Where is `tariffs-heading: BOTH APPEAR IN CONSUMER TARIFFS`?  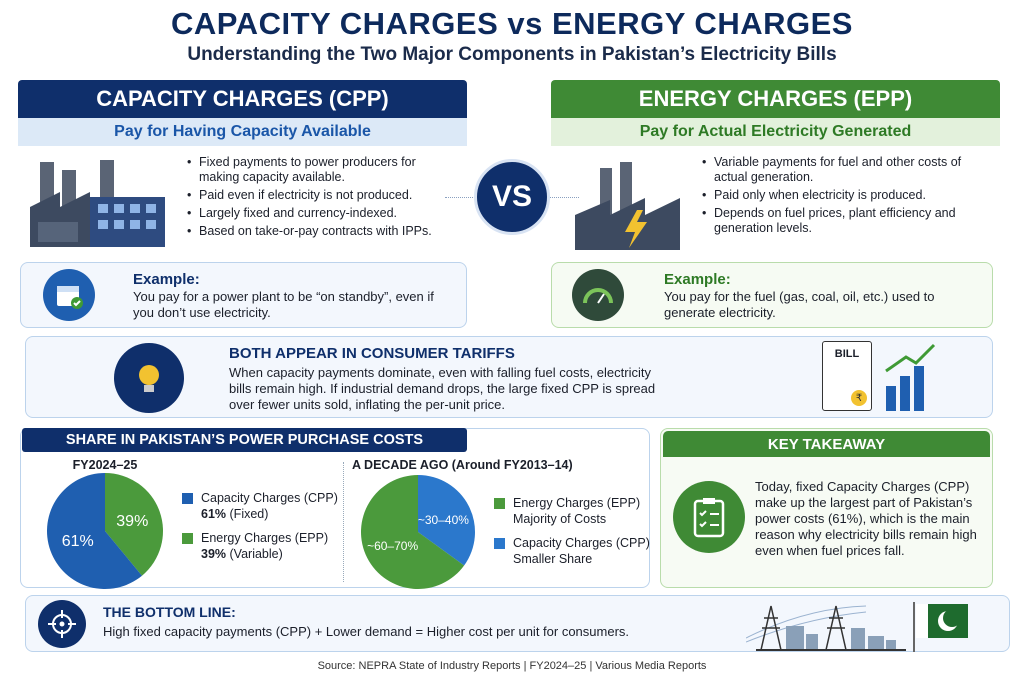 tariffs-heading: BOTH APPEAR IN CONSUMER TARIFFS is located at coordinates (372, 353).